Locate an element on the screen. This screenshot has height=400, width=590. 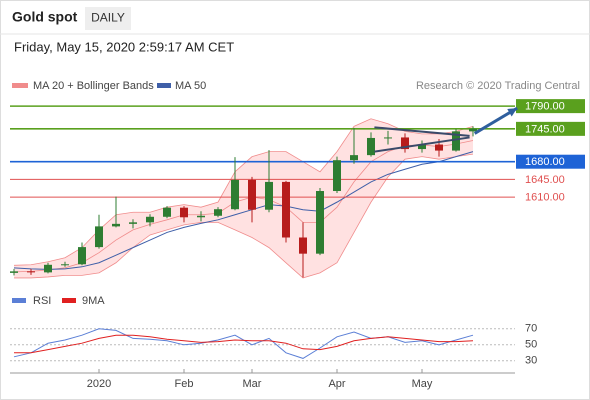
legend-label: 9MA is located at coordinates (93, 301).